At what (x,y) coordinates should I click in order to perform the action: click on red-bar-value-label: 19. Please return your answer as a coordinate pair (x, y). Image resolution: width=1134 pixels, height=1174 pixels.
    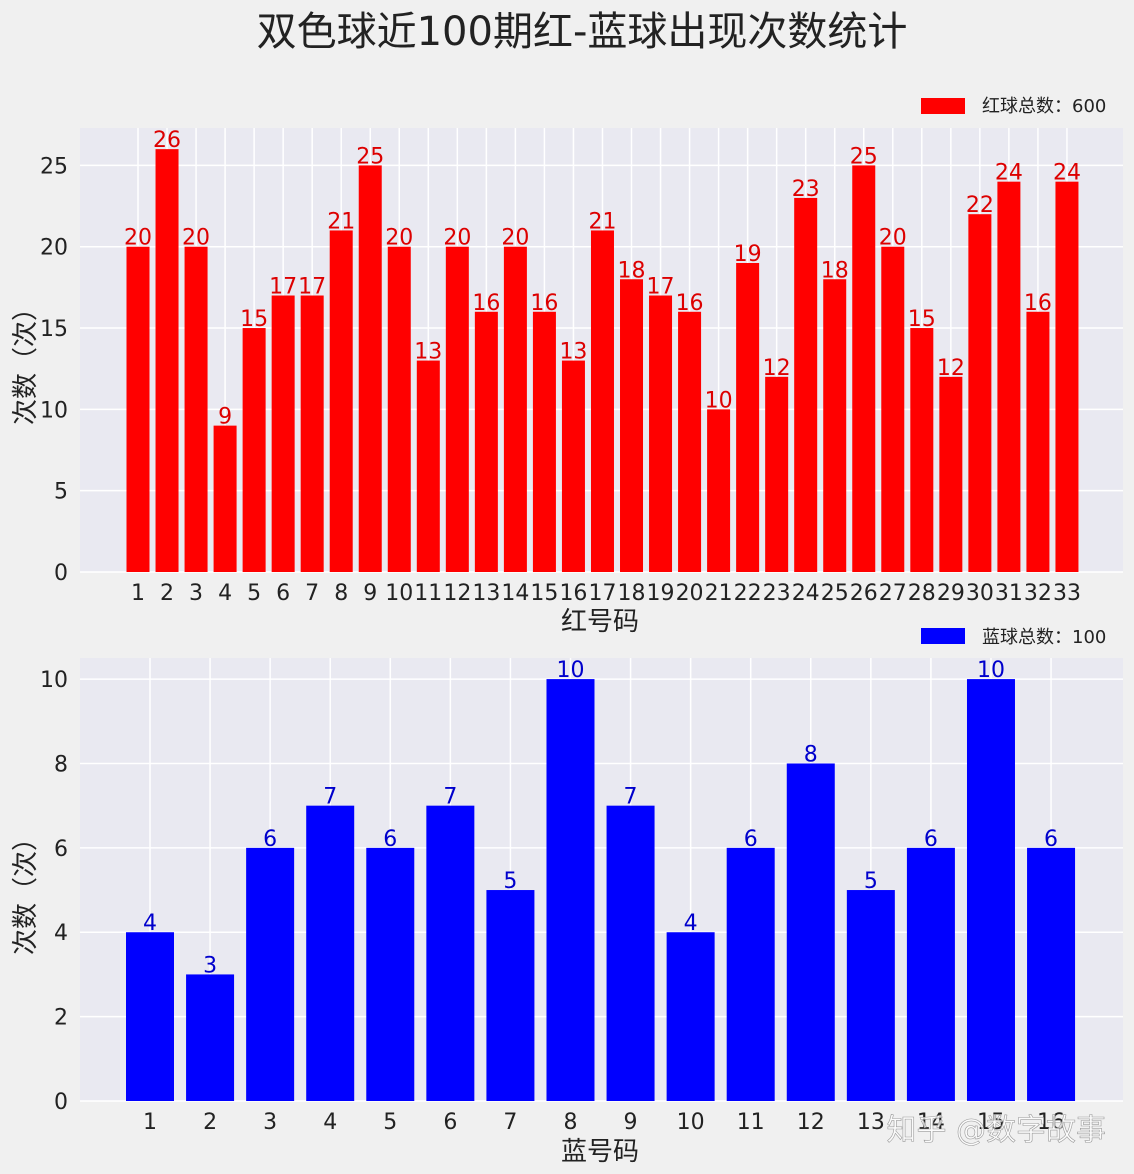
    Looking at the image, I should click on (748, 254).